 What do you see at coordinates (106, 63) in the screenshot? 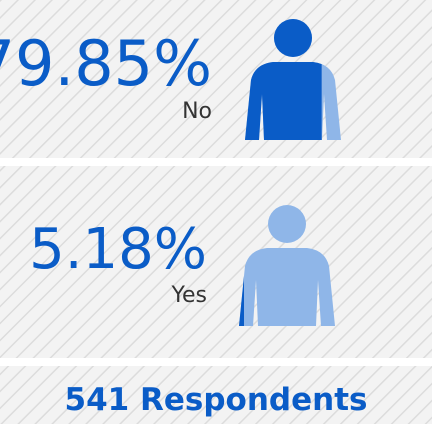
I see `percent-label: 79.85%` at bounding box center [106, 63].